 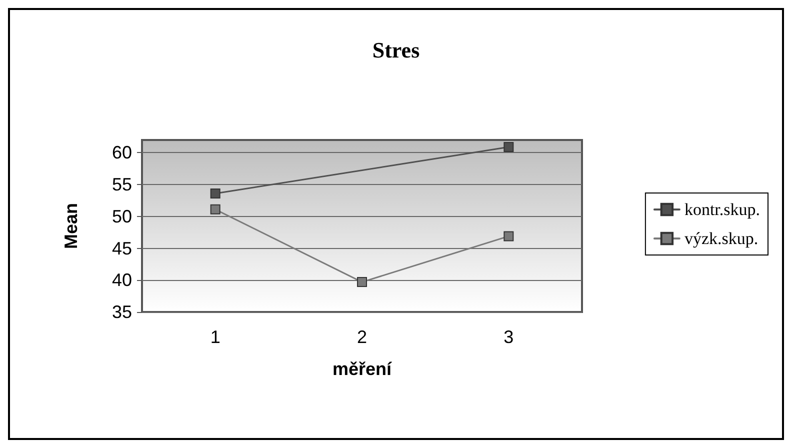 I want to click on x-tick-label: 2, so click(x=362, y=337).